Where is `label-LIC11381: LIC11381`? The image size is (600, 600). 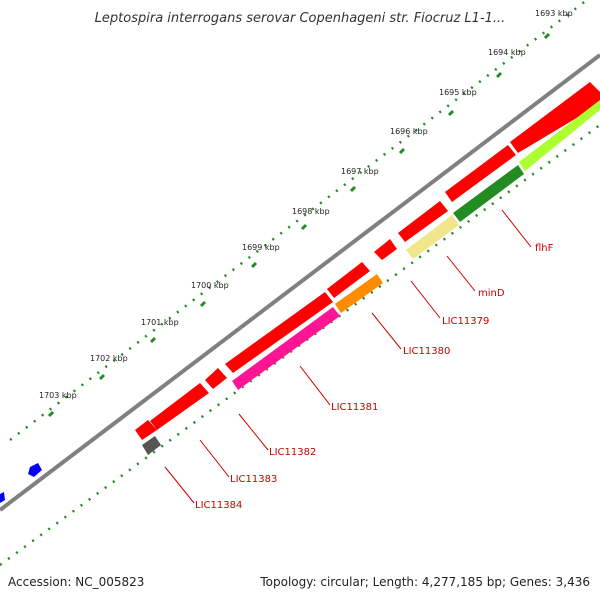
label-LIC11381: LIC11381 is located at coordinates (354, 407).